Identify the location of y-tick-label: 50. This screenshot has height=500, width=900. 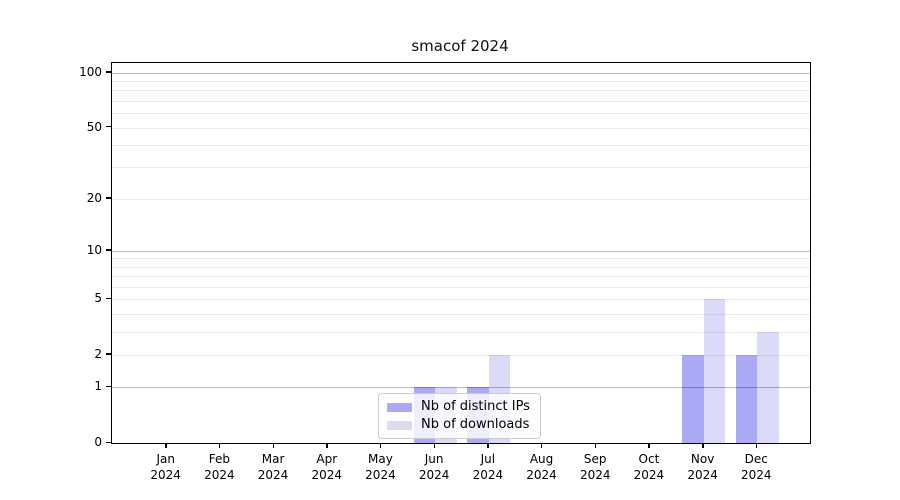
(94, 126).